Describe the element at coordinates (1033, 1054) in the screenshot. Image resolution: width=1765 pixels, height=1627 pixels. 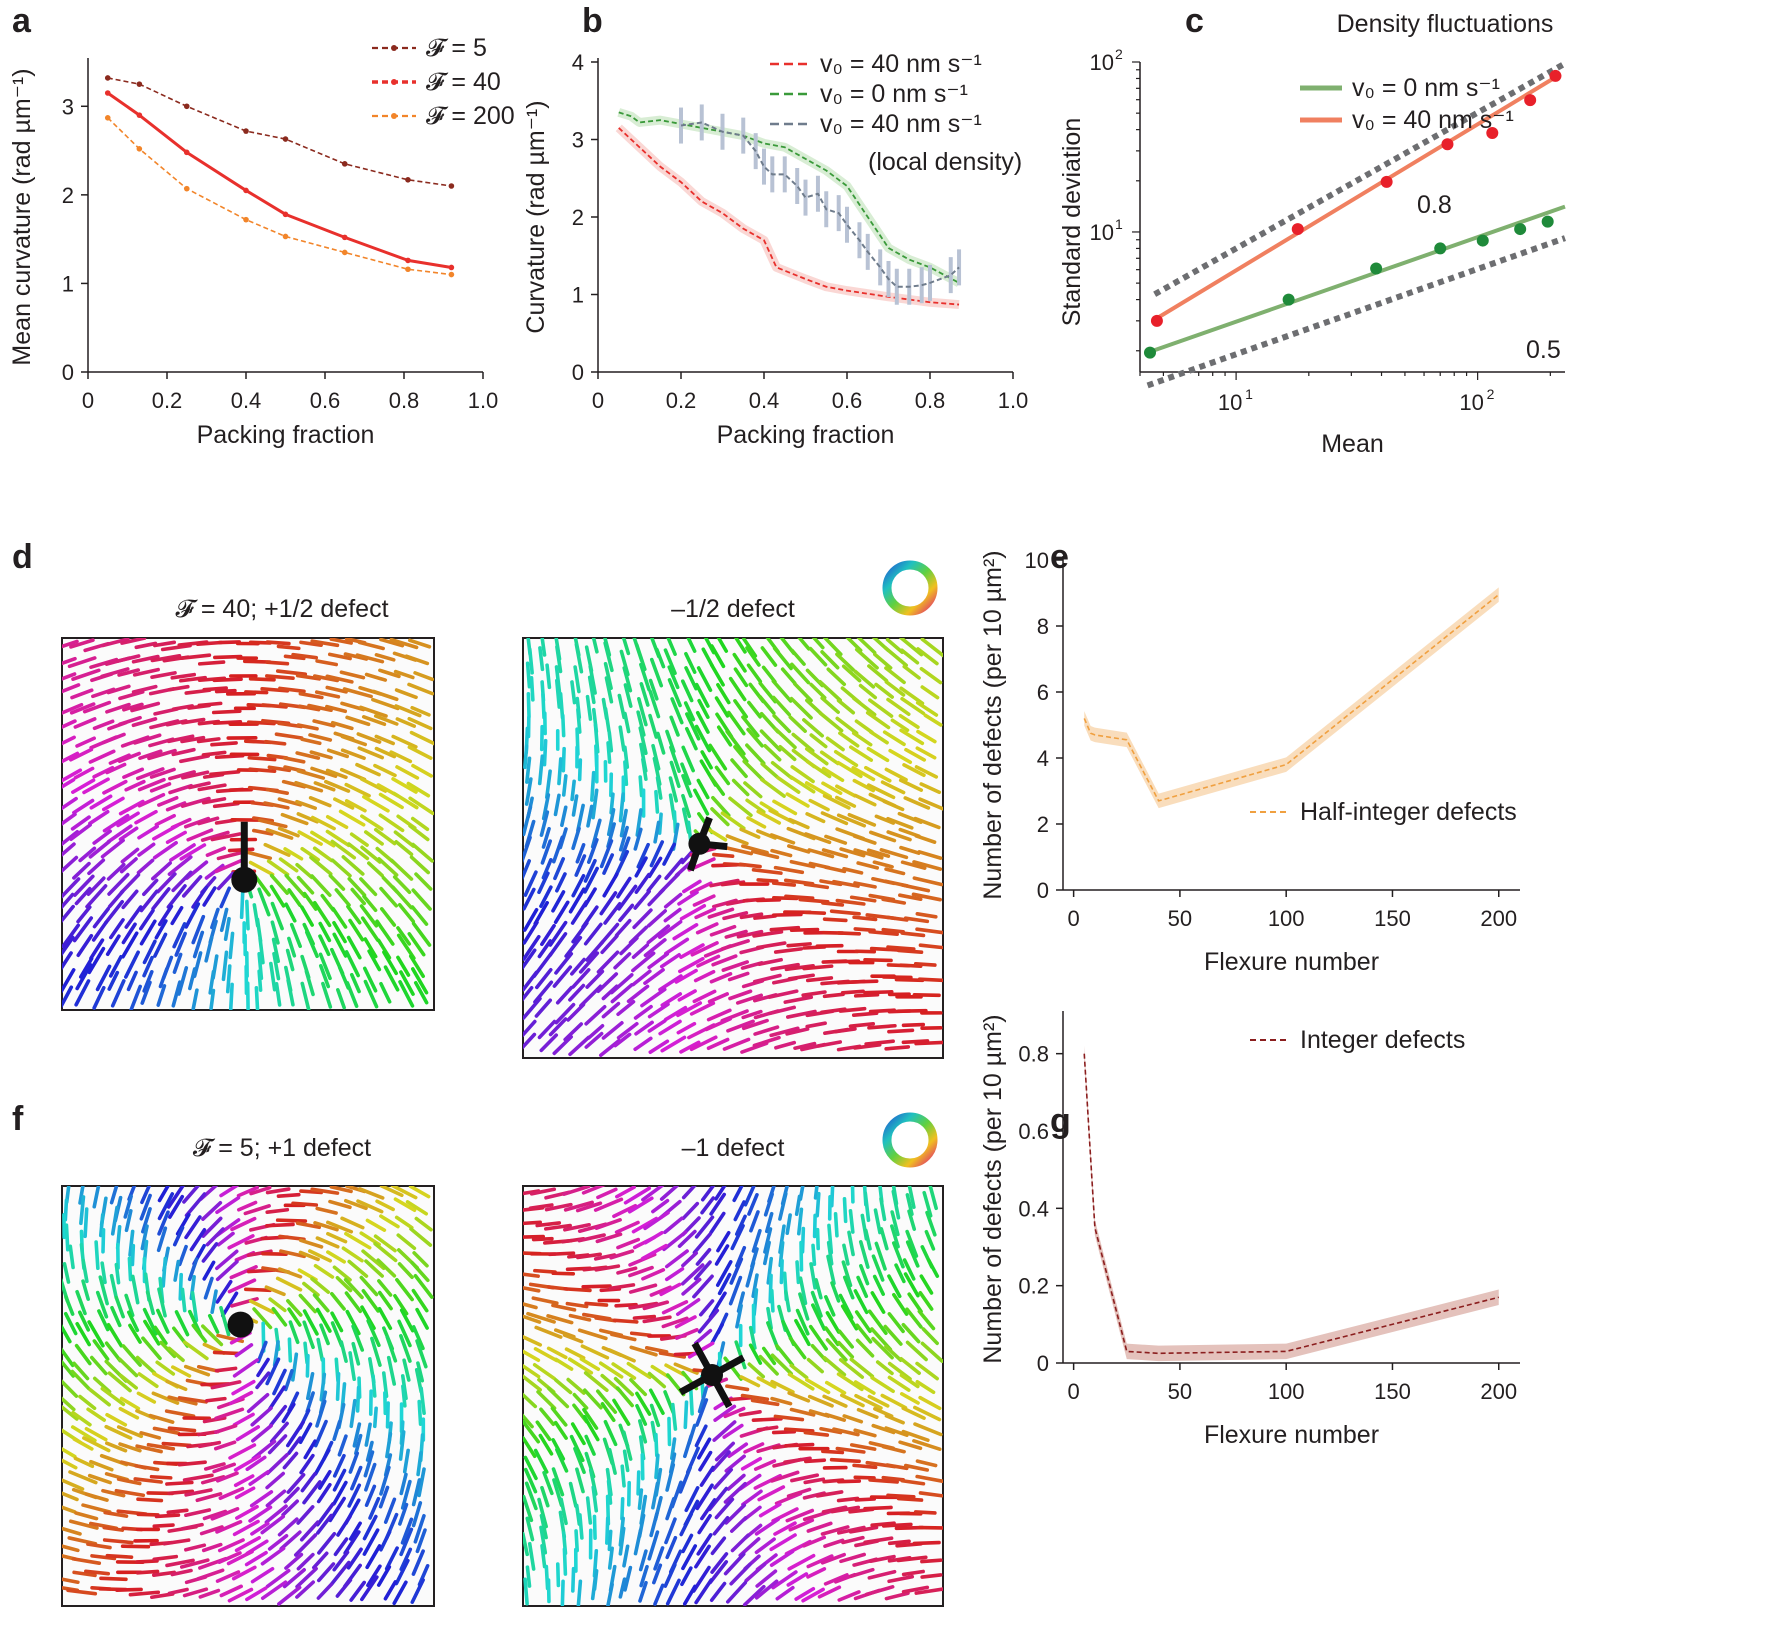
I see `y-tick-label: 0.8` at that location.